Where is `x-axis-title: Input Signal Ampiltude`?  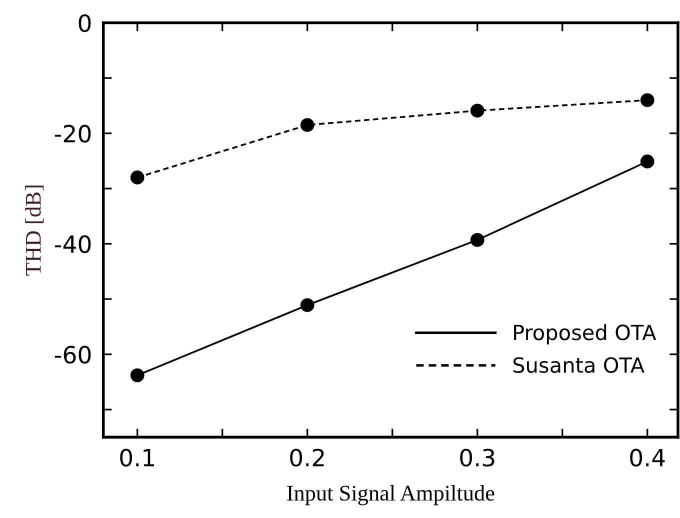
x-axis-title: Input Signal Ampiltude is located at coordinates (390, 495).